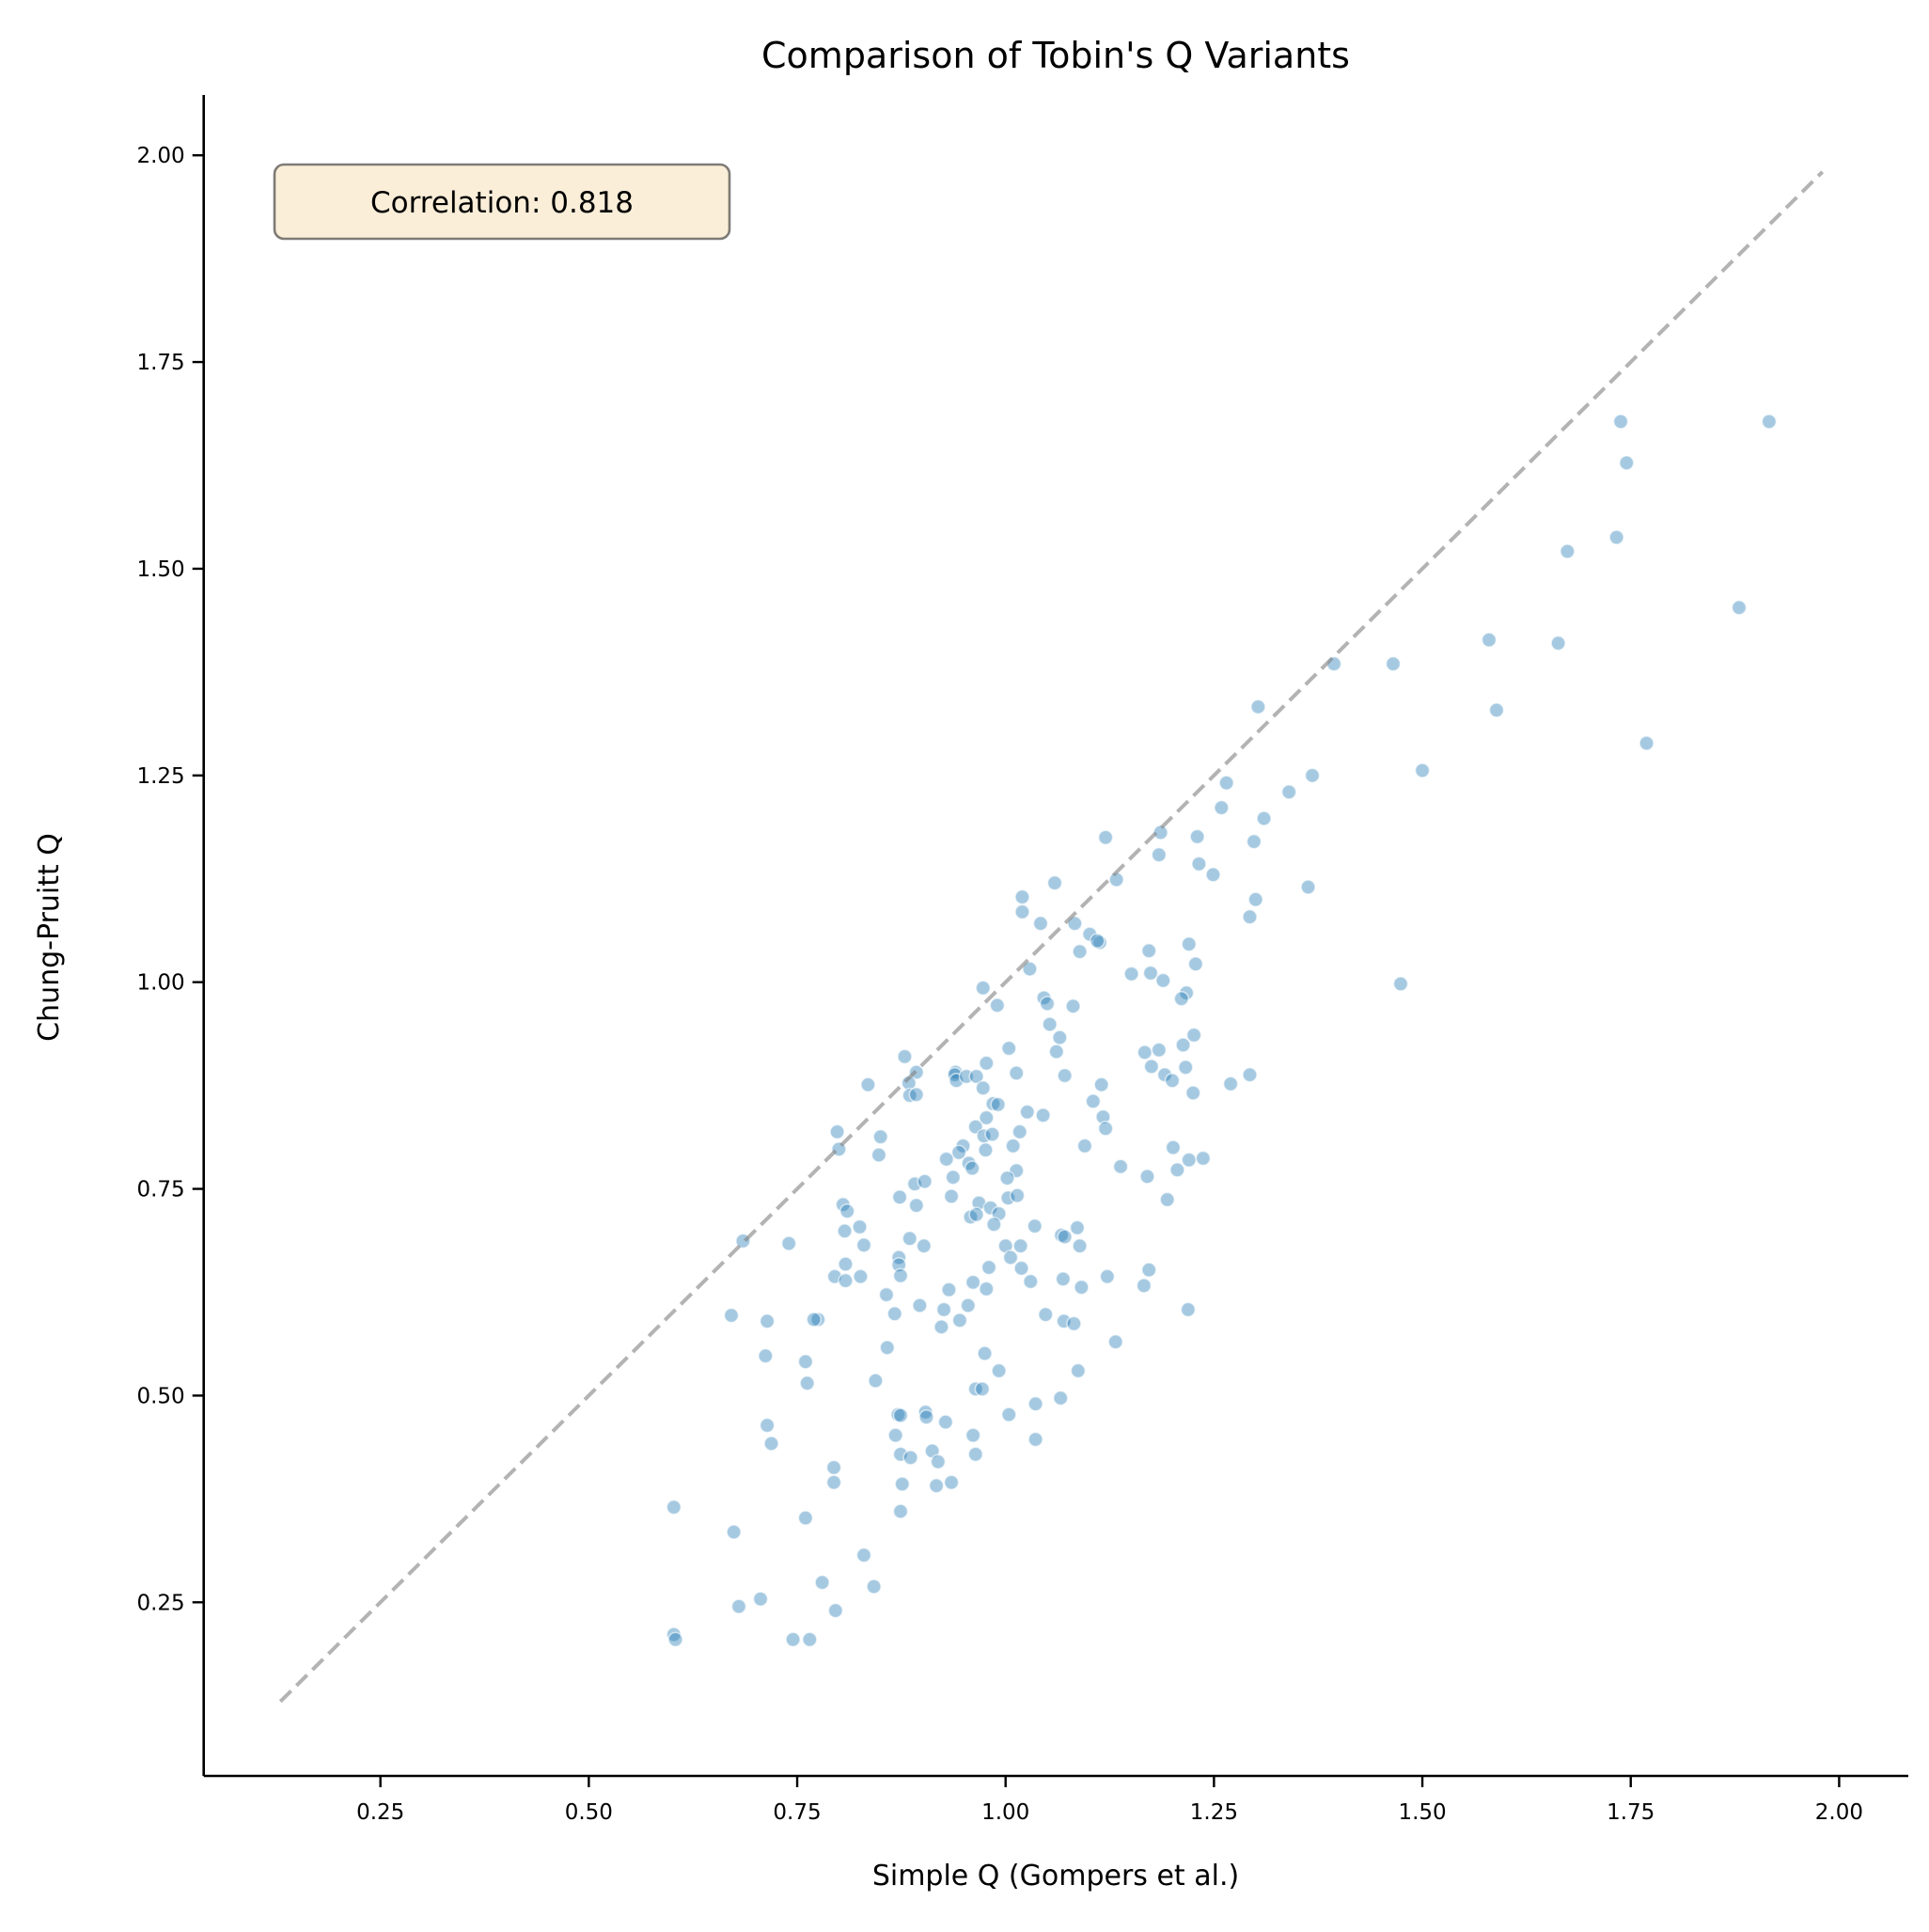 Image resolution: width=1929 pixels, height=1932 pixels. What do you see at coordinates (160, 570) in the screenshot?
I see `y-tick-label: 1.50` at bounding box center [160, 570].